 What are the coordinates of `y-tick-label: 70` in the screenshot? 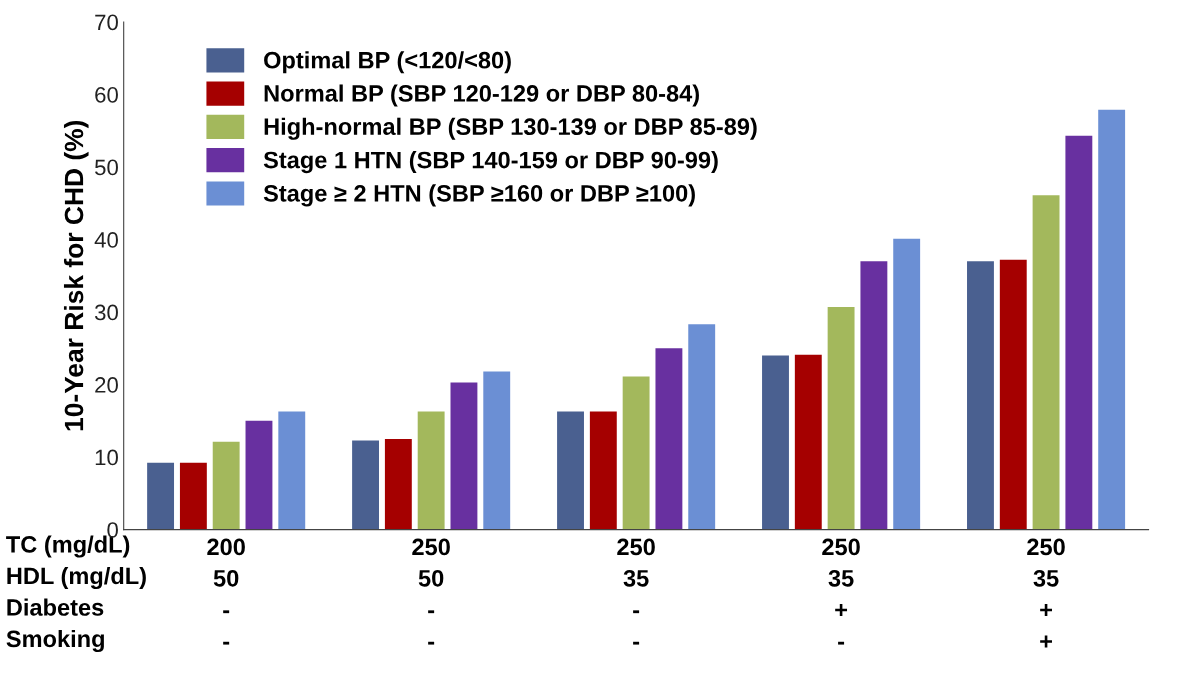 It's located at (106, 22).